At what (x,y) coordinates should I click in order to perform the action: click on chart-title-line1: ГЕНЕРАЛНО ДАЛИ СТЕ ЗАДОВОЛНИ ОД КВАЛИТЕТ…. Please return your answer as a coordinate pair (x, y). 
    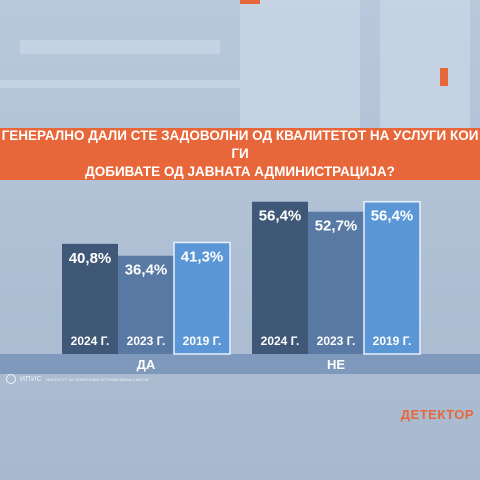
    Looking at the image, I should click on (240, 144).